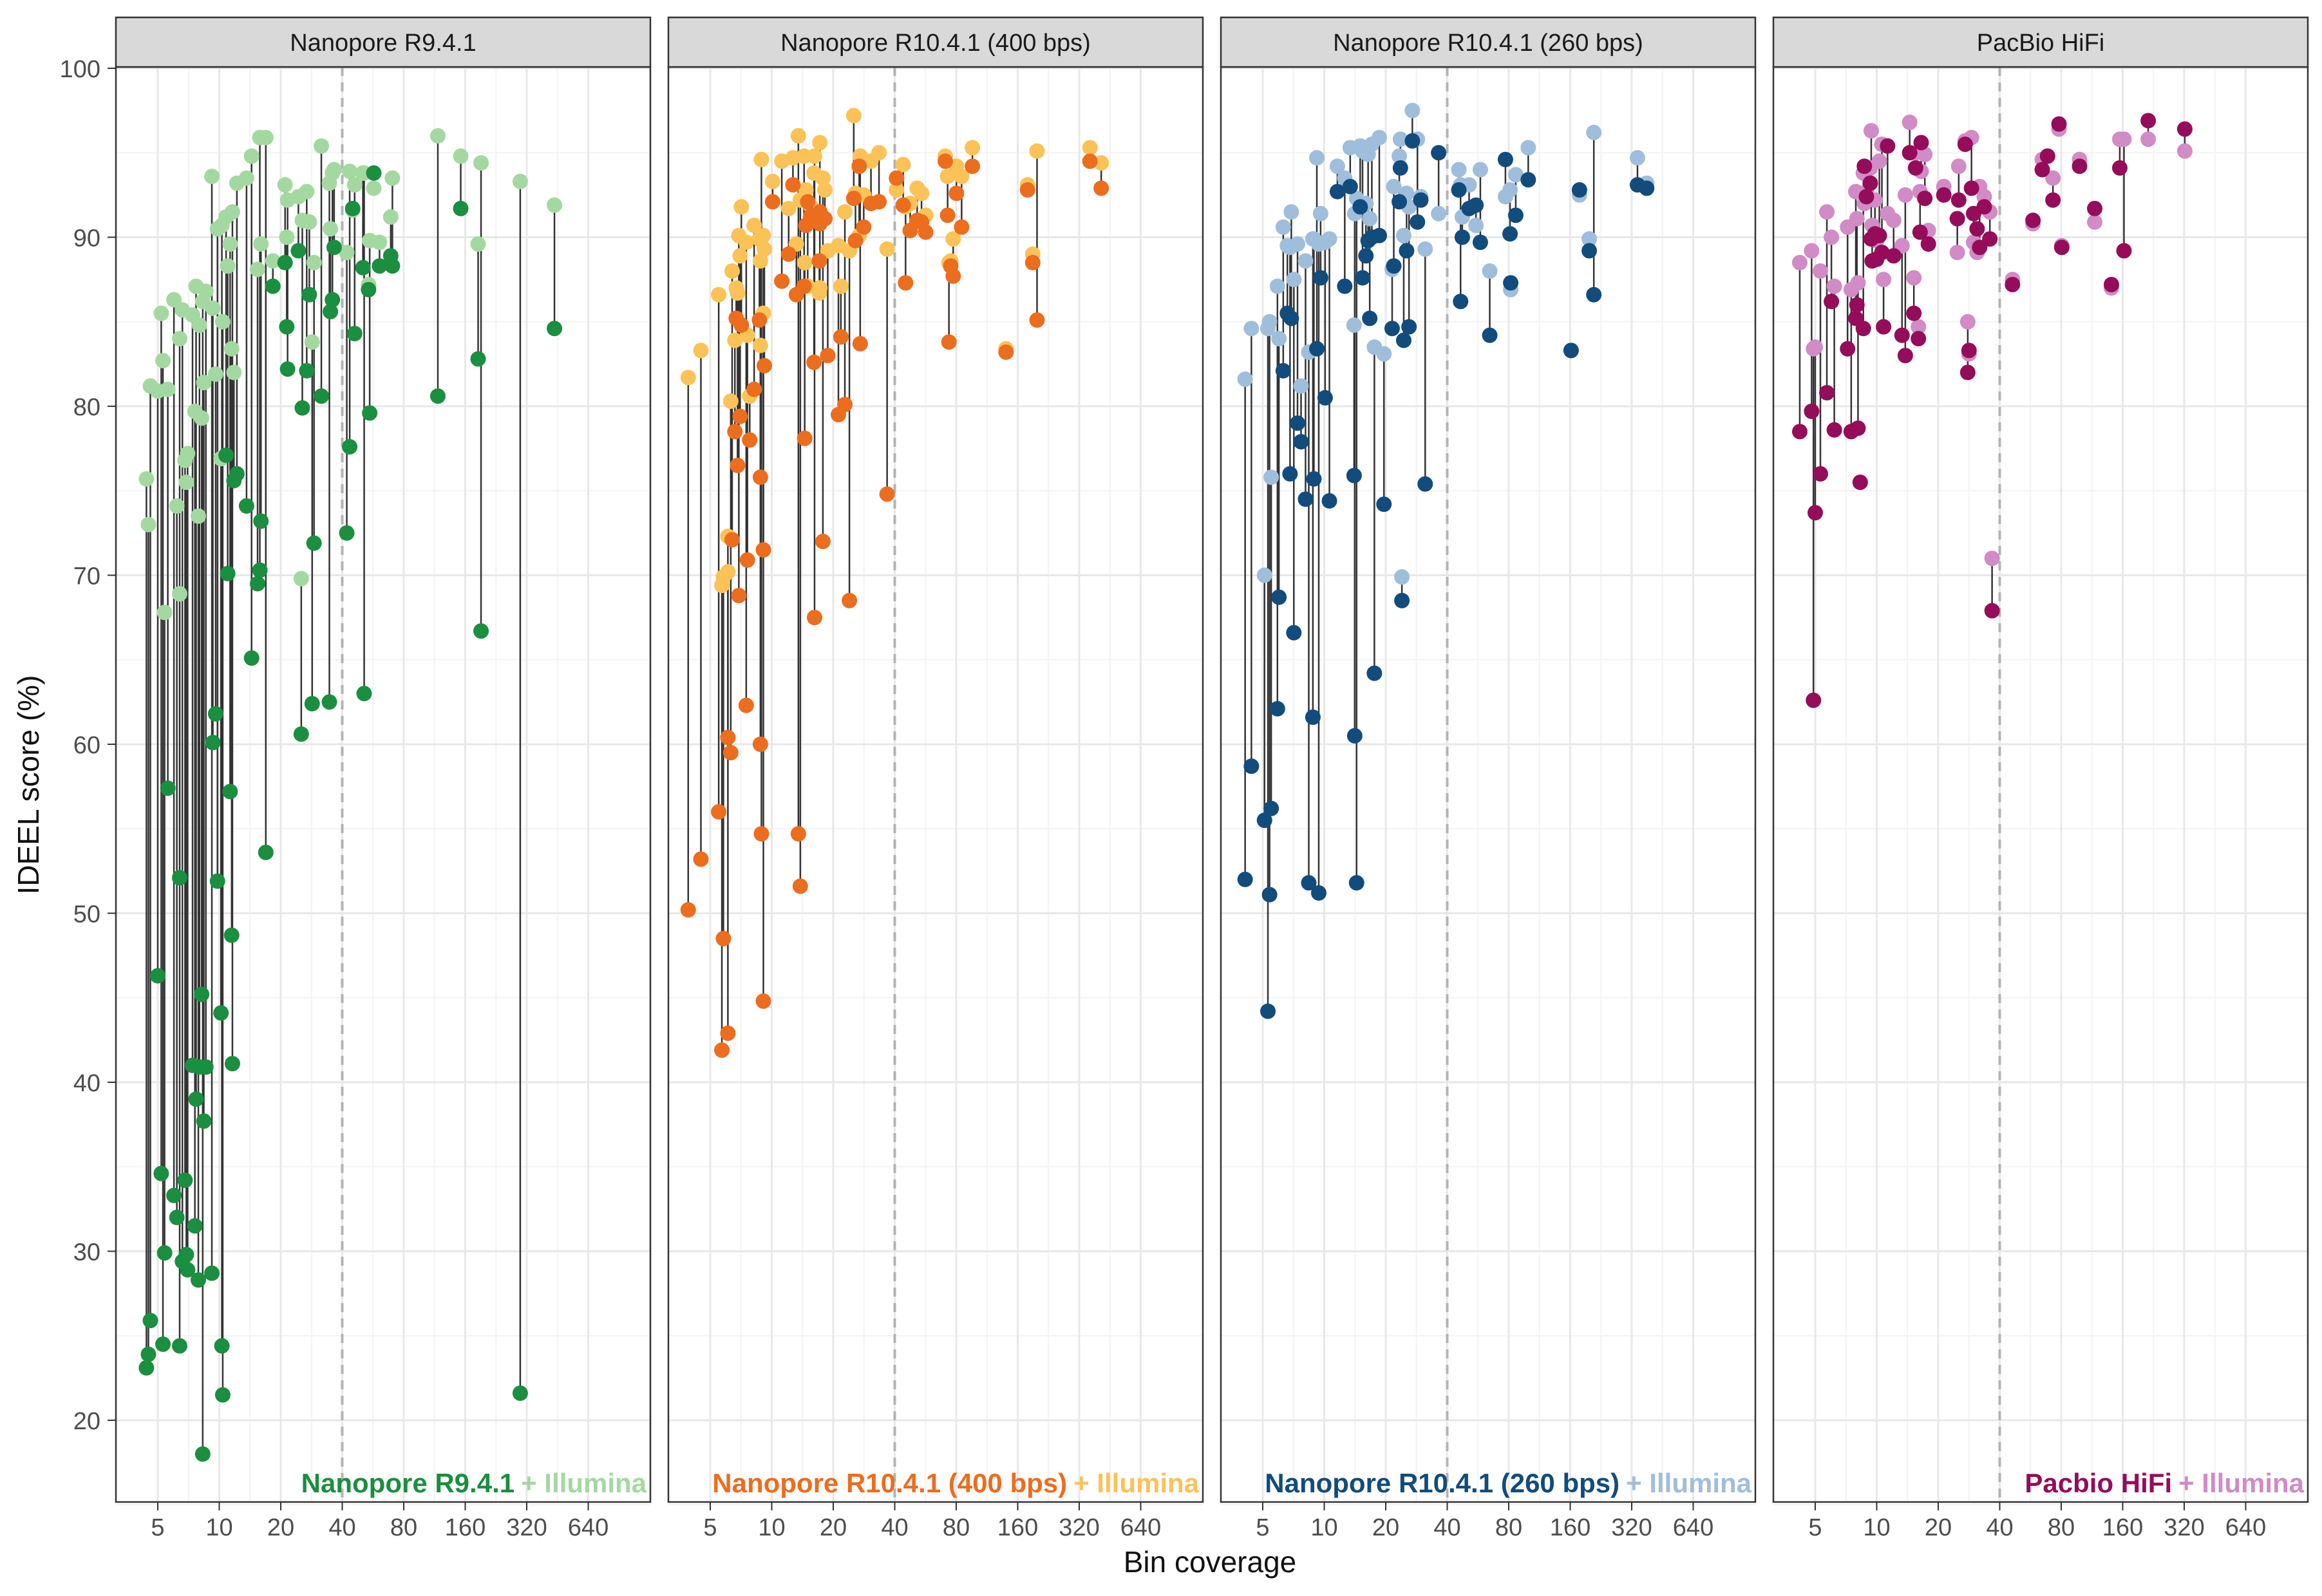 The width and height of the screenshot is (2322, 1596). I want to click on x-axis-title: Bin coverage, so click(1210, 1562).